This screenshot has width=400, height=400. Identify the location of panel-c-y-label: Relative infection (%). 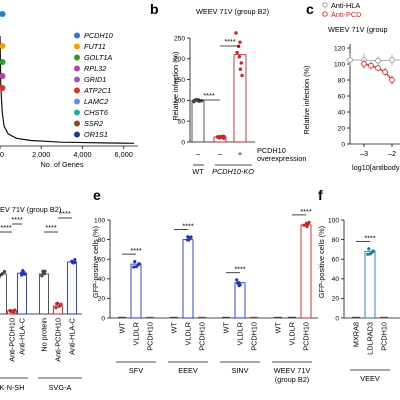
(306, 100).